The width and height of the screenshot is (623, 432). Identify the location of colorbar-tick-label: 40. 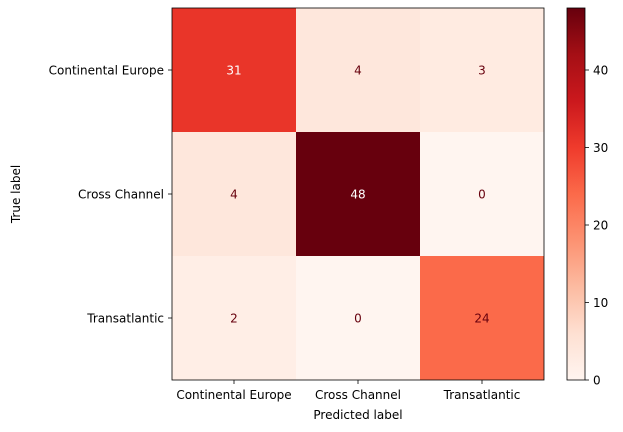
(600, 71).